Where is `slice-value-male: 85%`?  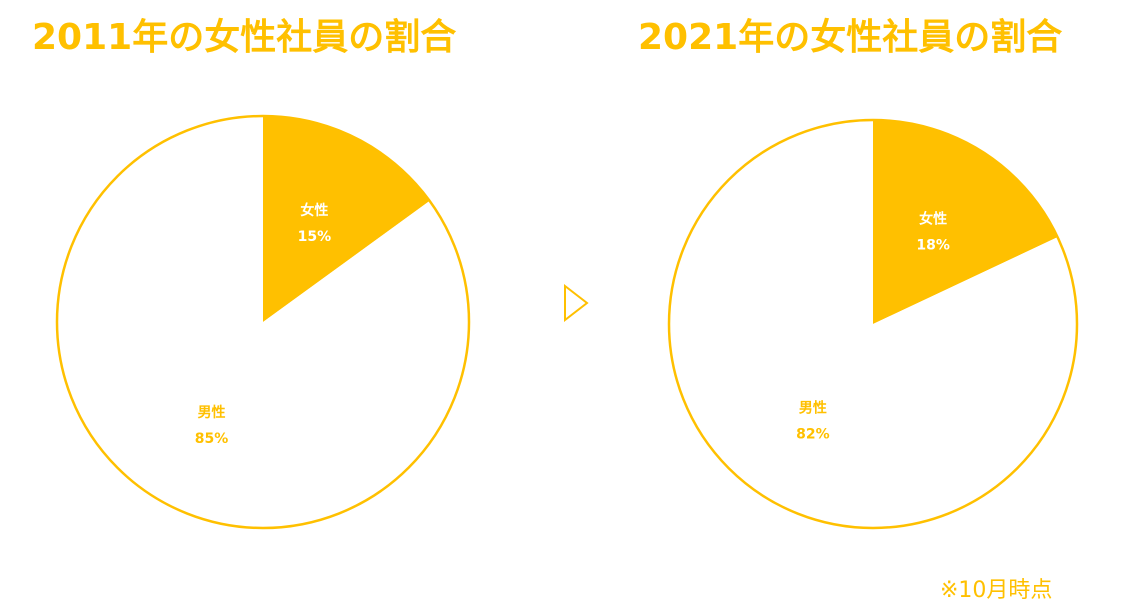 slice-value-male: 85% is located at coordinates (212, 439).